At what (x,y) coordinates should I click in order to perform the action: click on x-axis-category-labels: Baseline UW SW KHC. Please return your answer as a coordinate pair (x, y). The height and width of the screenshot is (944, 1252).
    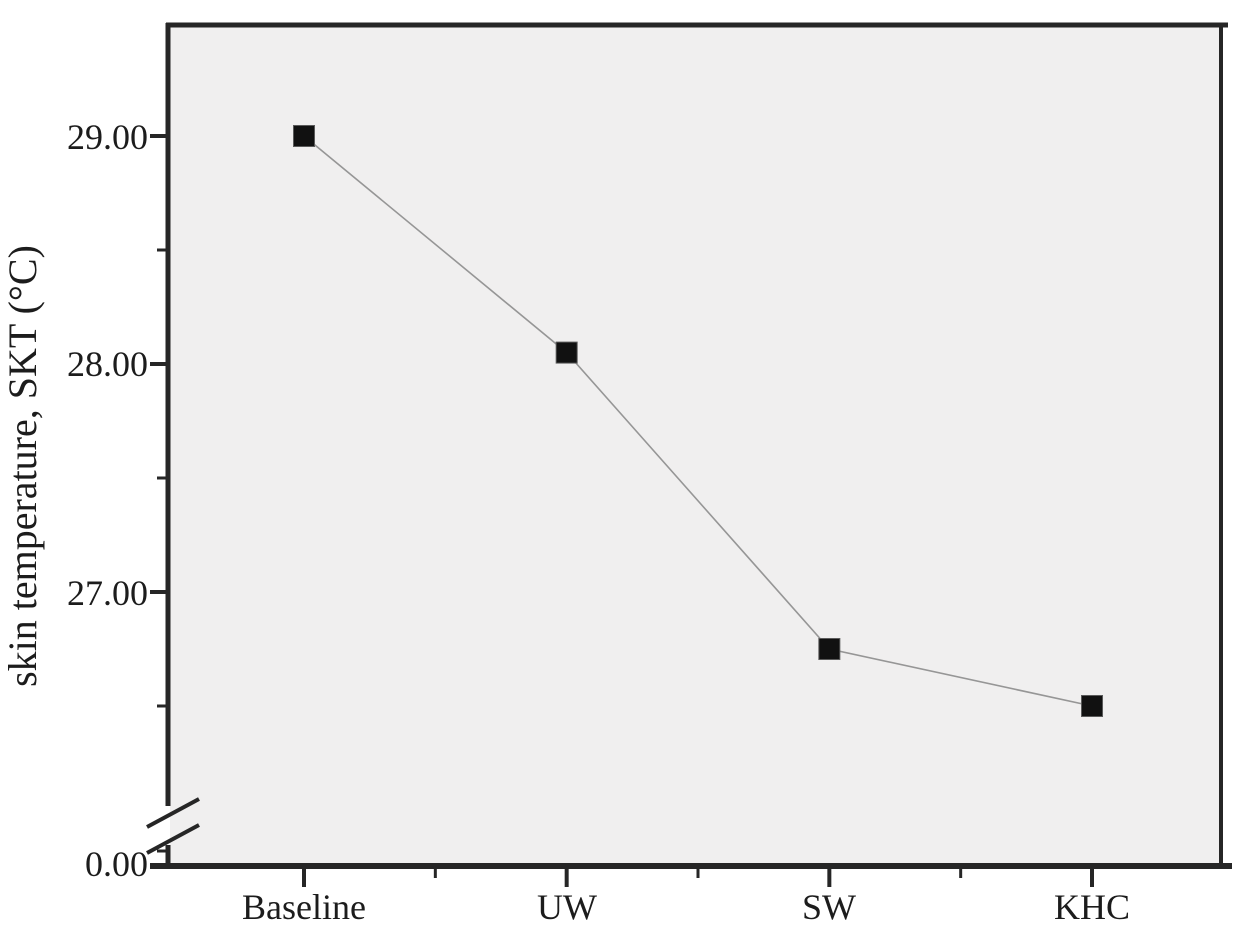
    Looking at the image, I should click on (686, 907).